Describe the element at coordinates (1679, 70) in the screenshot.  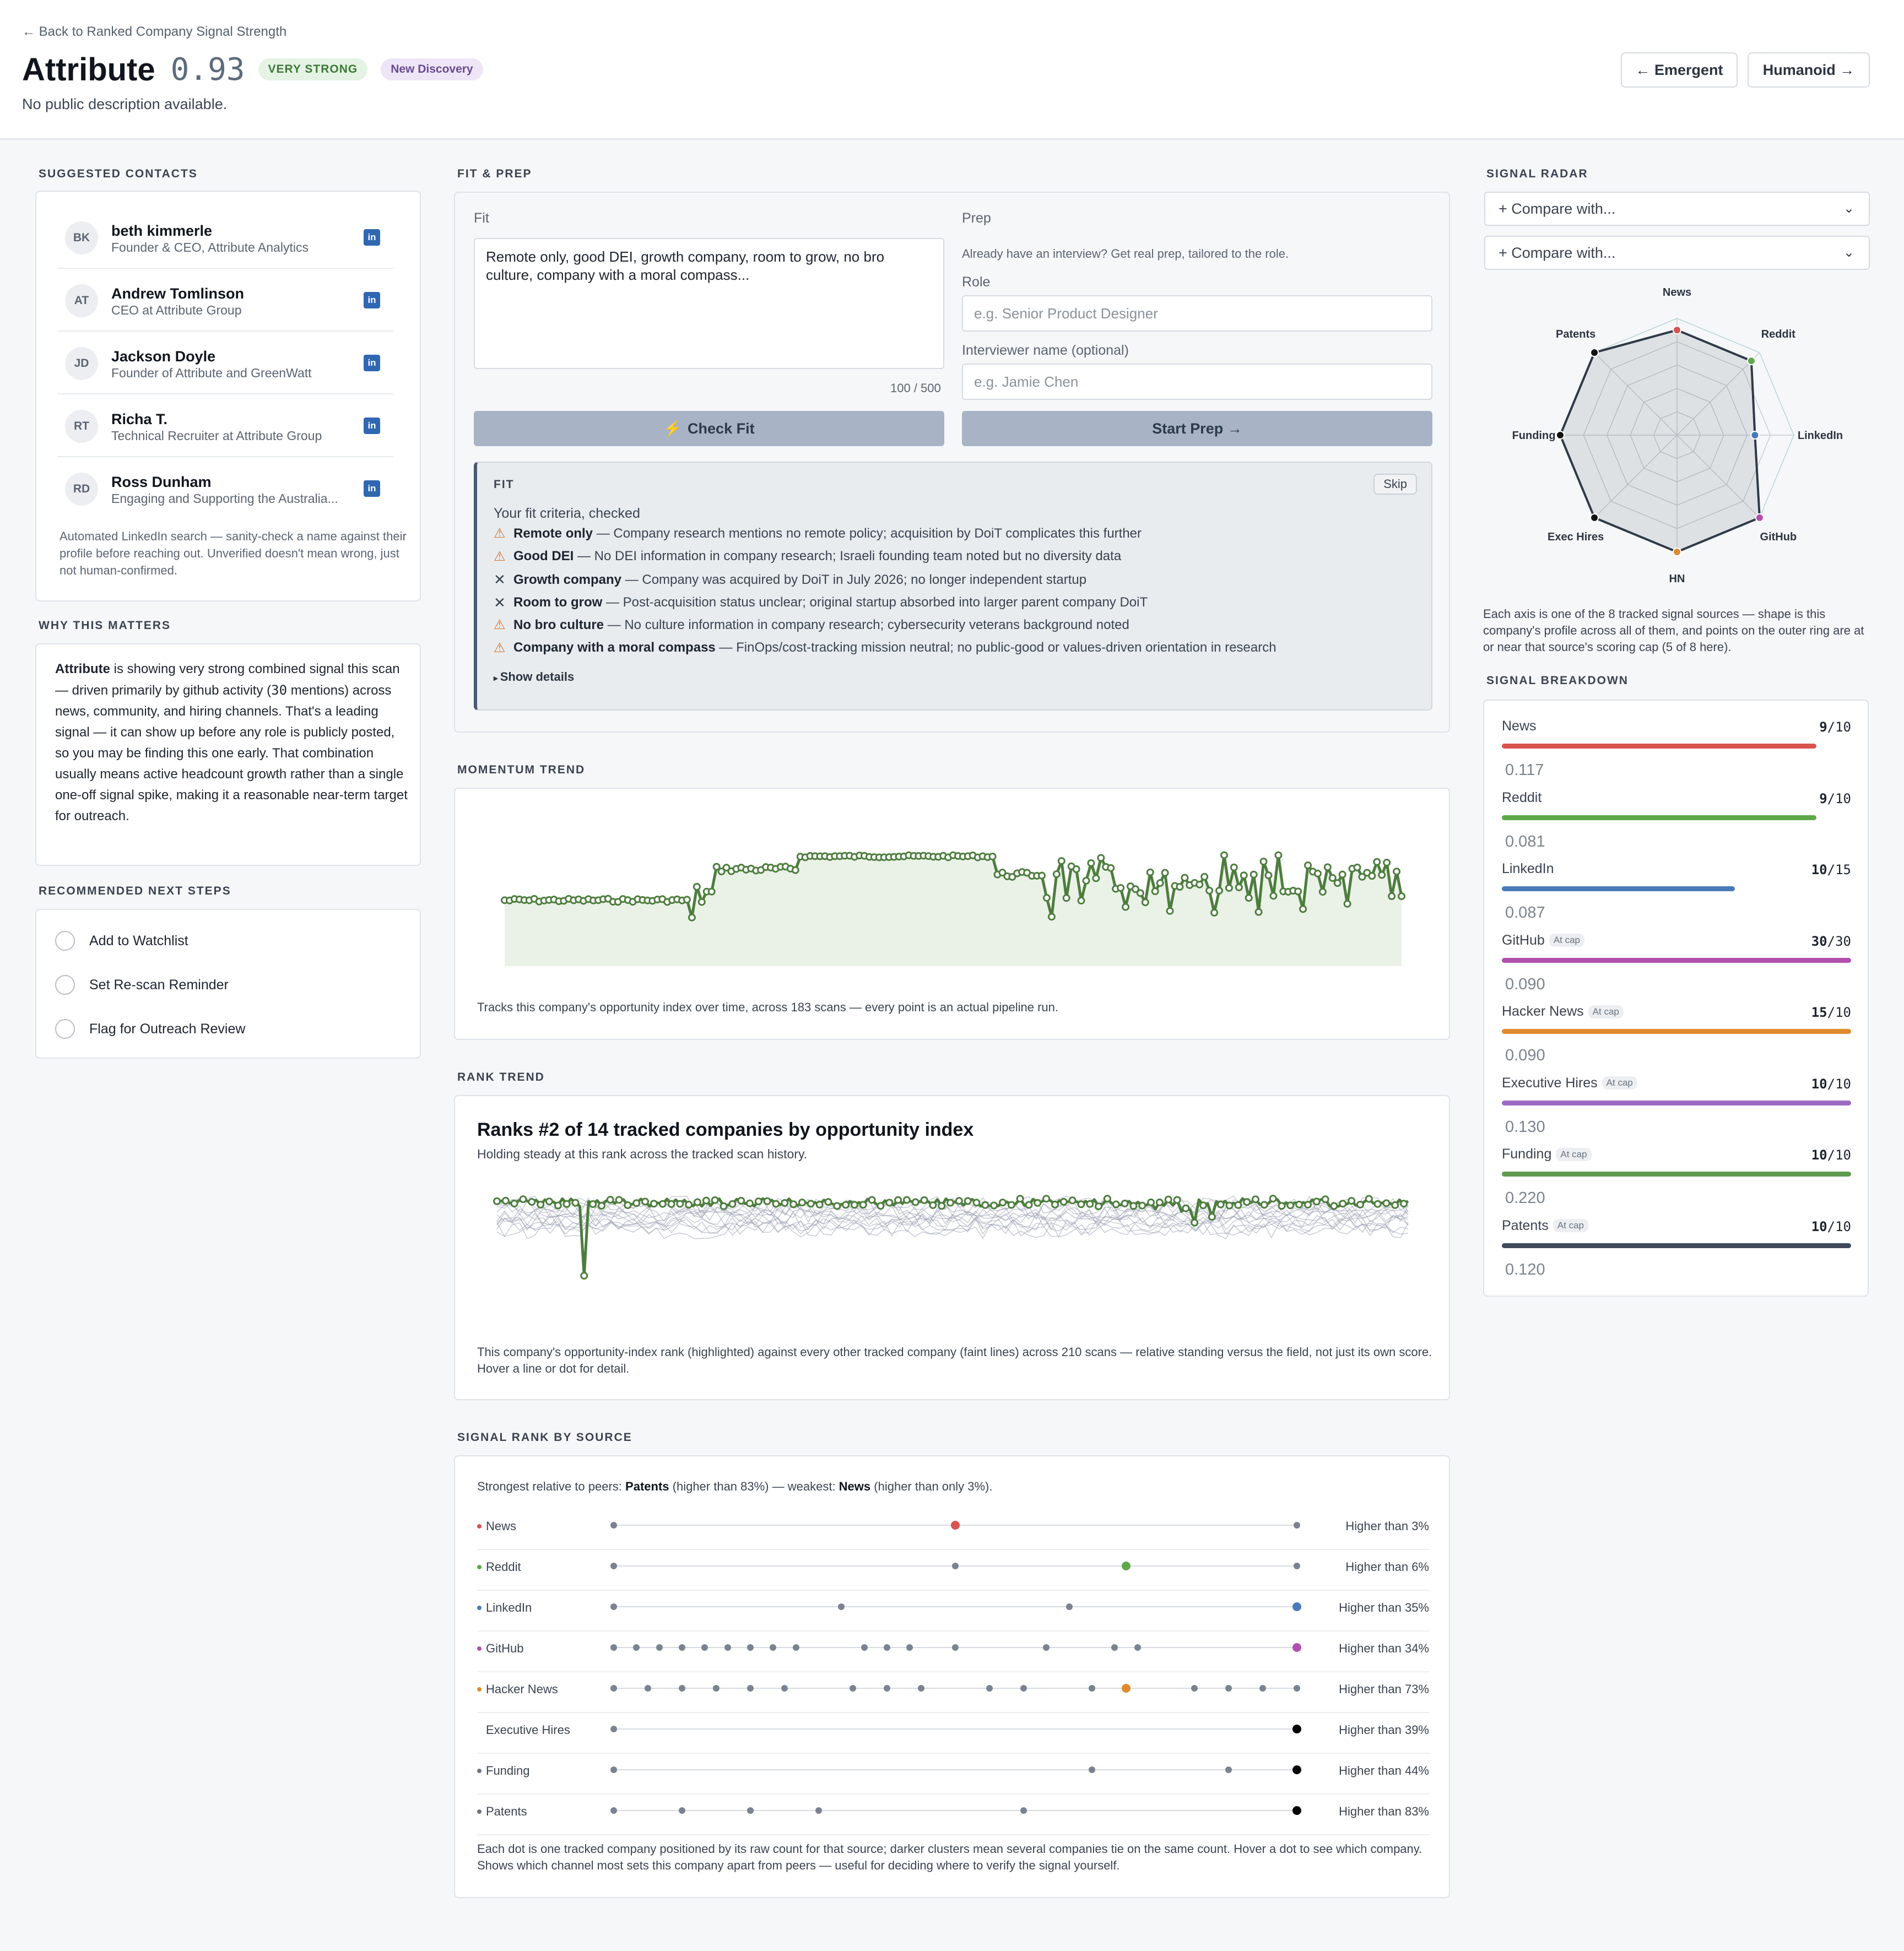
I see `prev-company-button: ← Emergent` at that location.